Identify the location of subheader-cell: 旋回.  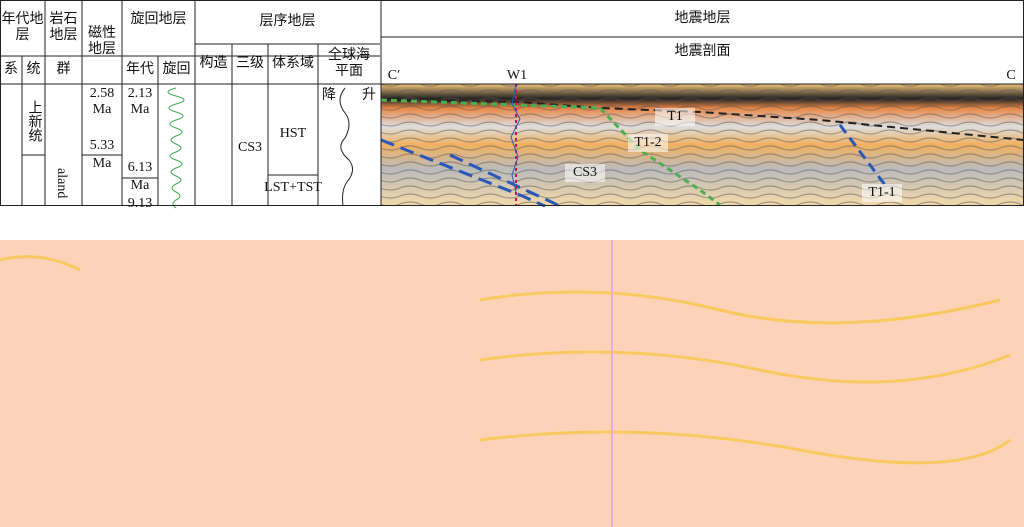
(176, 69).